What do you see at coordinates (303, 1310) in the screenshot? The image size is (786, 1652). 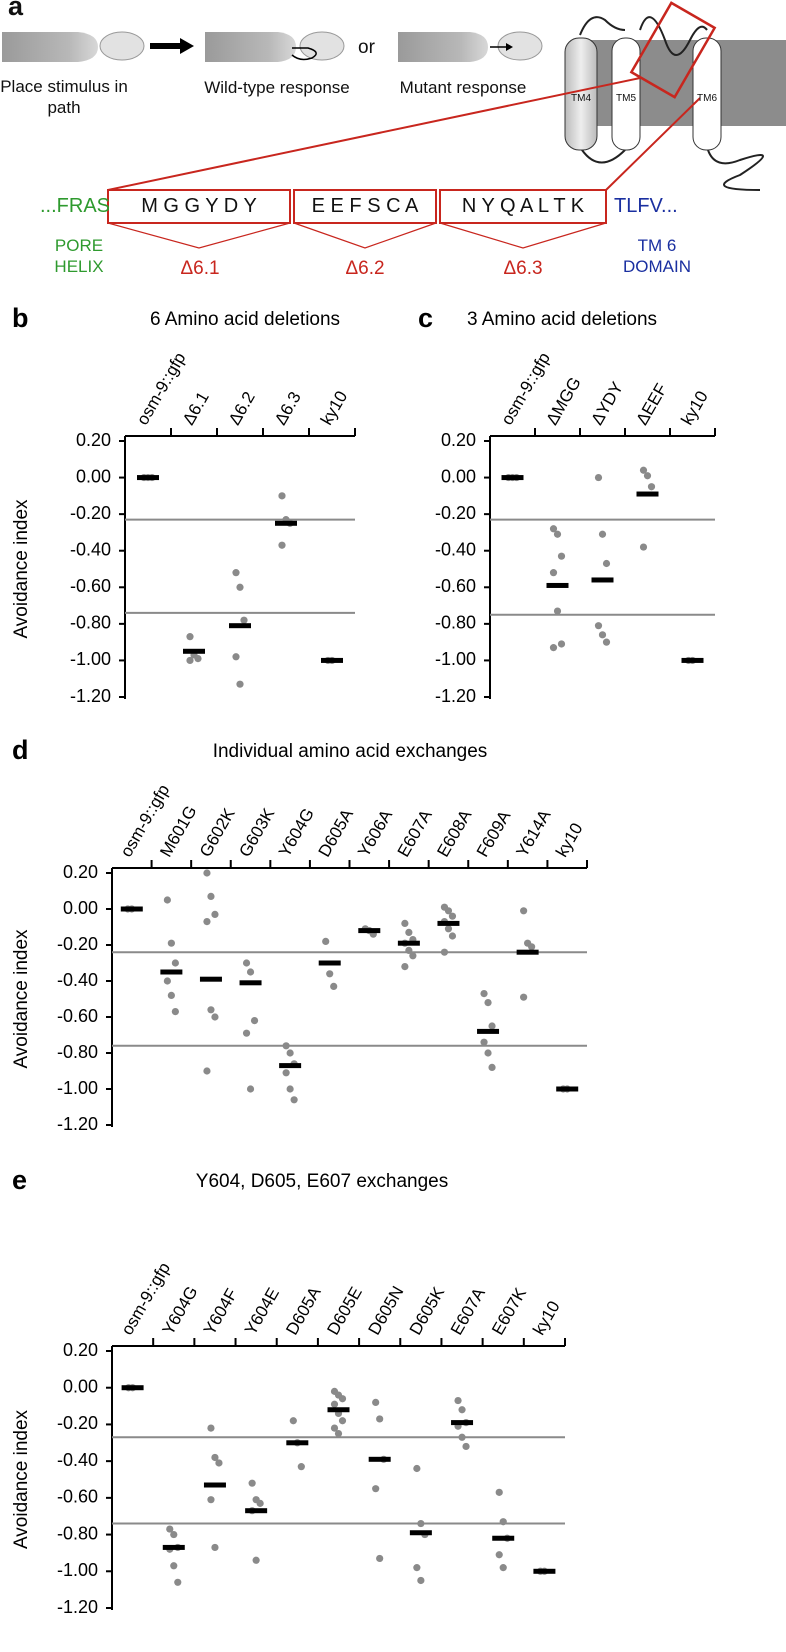 I see `x-tick-label: D605A` at bounding box center [303, 1310].